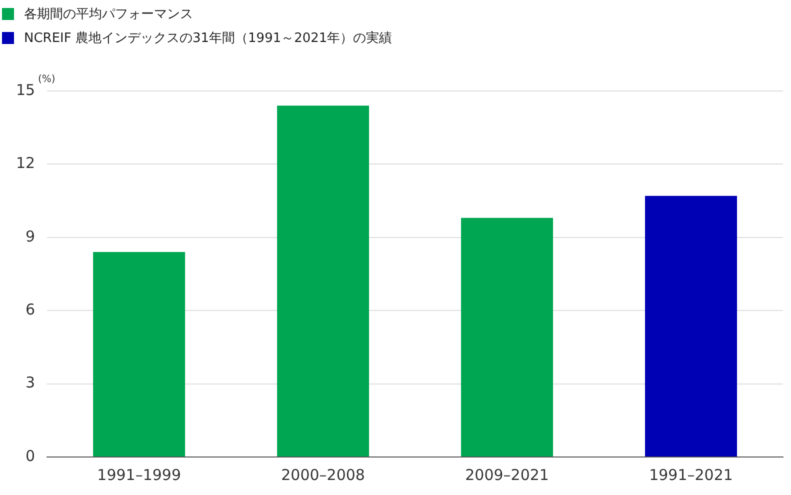 Image resolution: width=791 pixels, height=495 pixels. Describe the element at coordinates (323, 475) in the screenshot. I see `x-tick-label: 2000–2008` at that location.